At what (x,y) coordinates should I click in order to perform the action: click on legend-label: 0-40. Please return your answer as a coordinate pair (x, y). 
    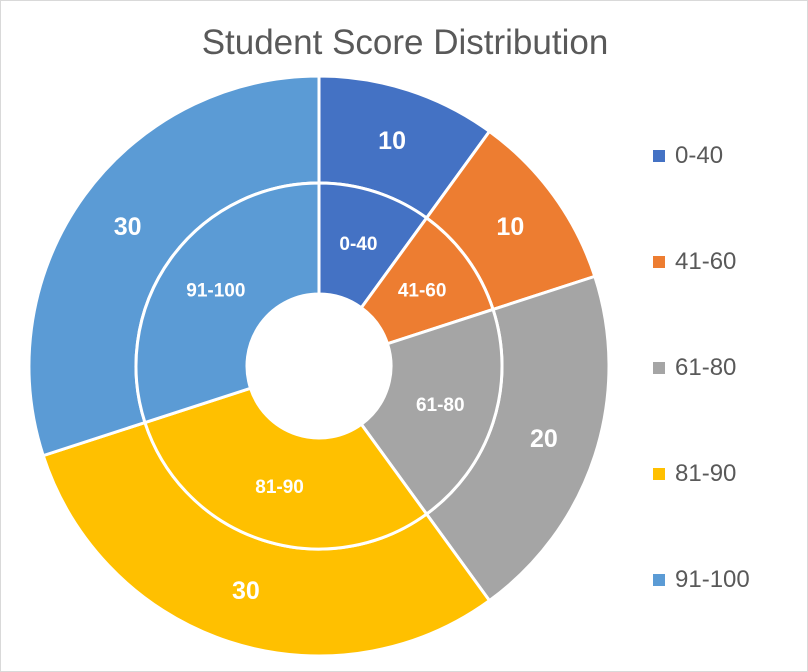
    Looking at the image, I should click on (699, 155).